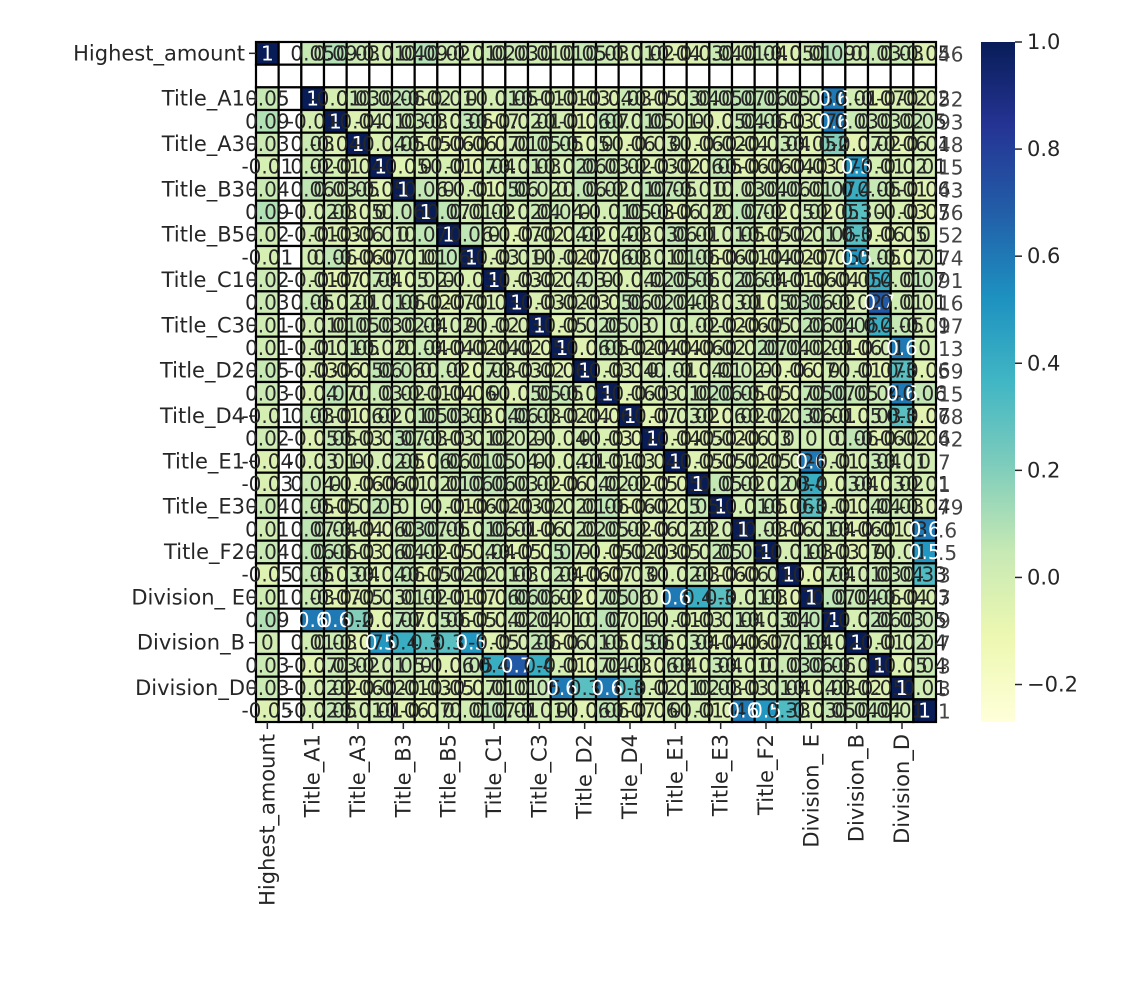 This screenshot has width=1123, height=1000. What do you see at coordinates (944, 485) in the screenshot?
I see `cell-annotation-overflow: 1` at bounding box center [944, 485].